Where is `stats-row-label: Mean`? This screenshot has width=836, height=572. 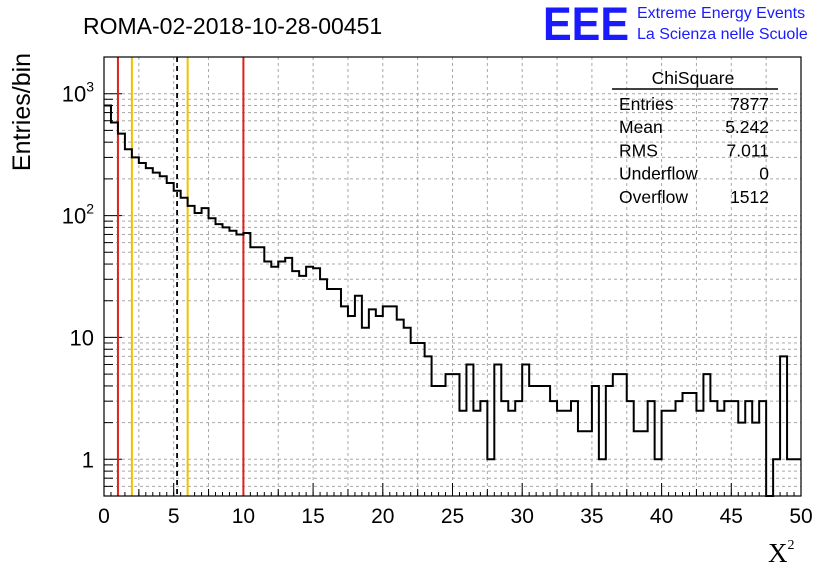
stats-row-label: Mean is located at coordinates (641, 127).